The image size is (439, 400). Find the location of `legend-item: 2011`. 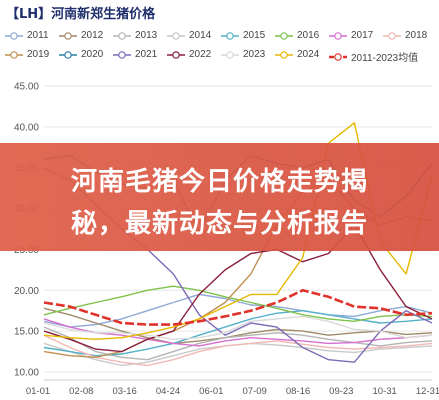

legend-item: 2011 is located at coordinates (26, 35).